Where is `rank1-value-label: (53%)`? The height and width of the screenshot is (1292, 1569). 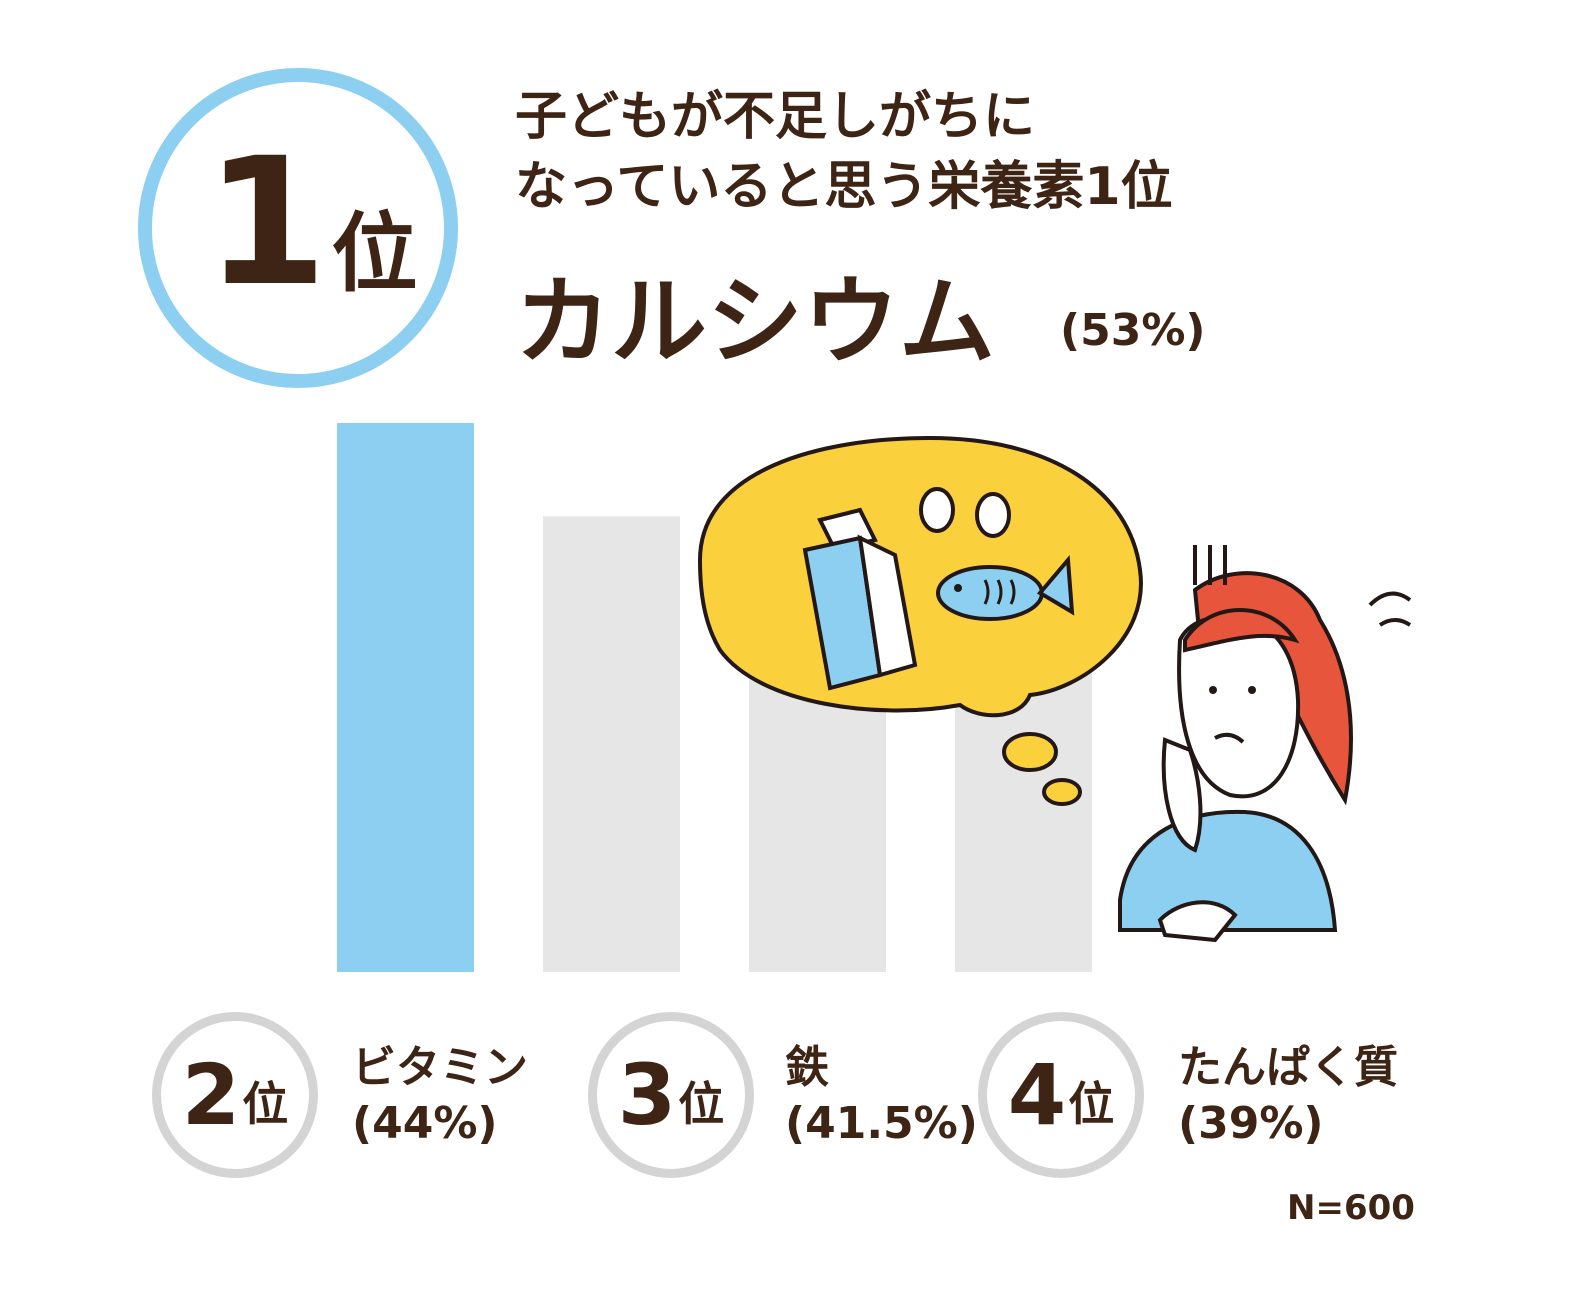
rank1-value-label: (53%) is located at coordinates (1133, 330).